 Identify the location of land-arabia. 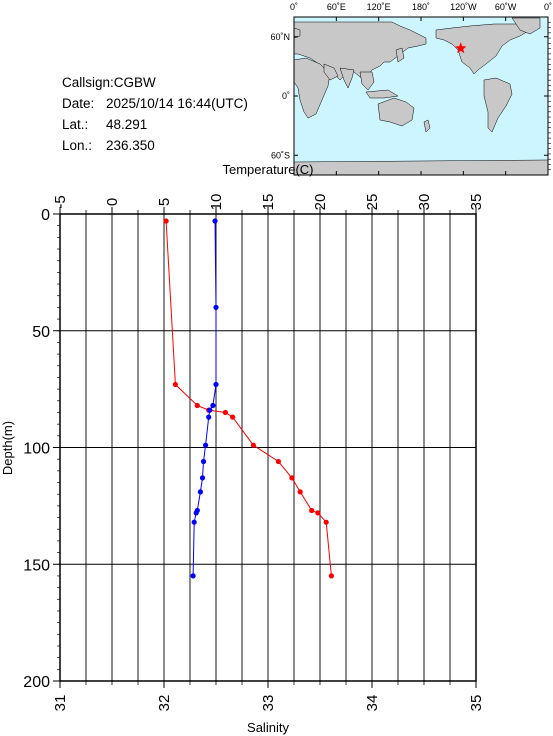
(331, 72).